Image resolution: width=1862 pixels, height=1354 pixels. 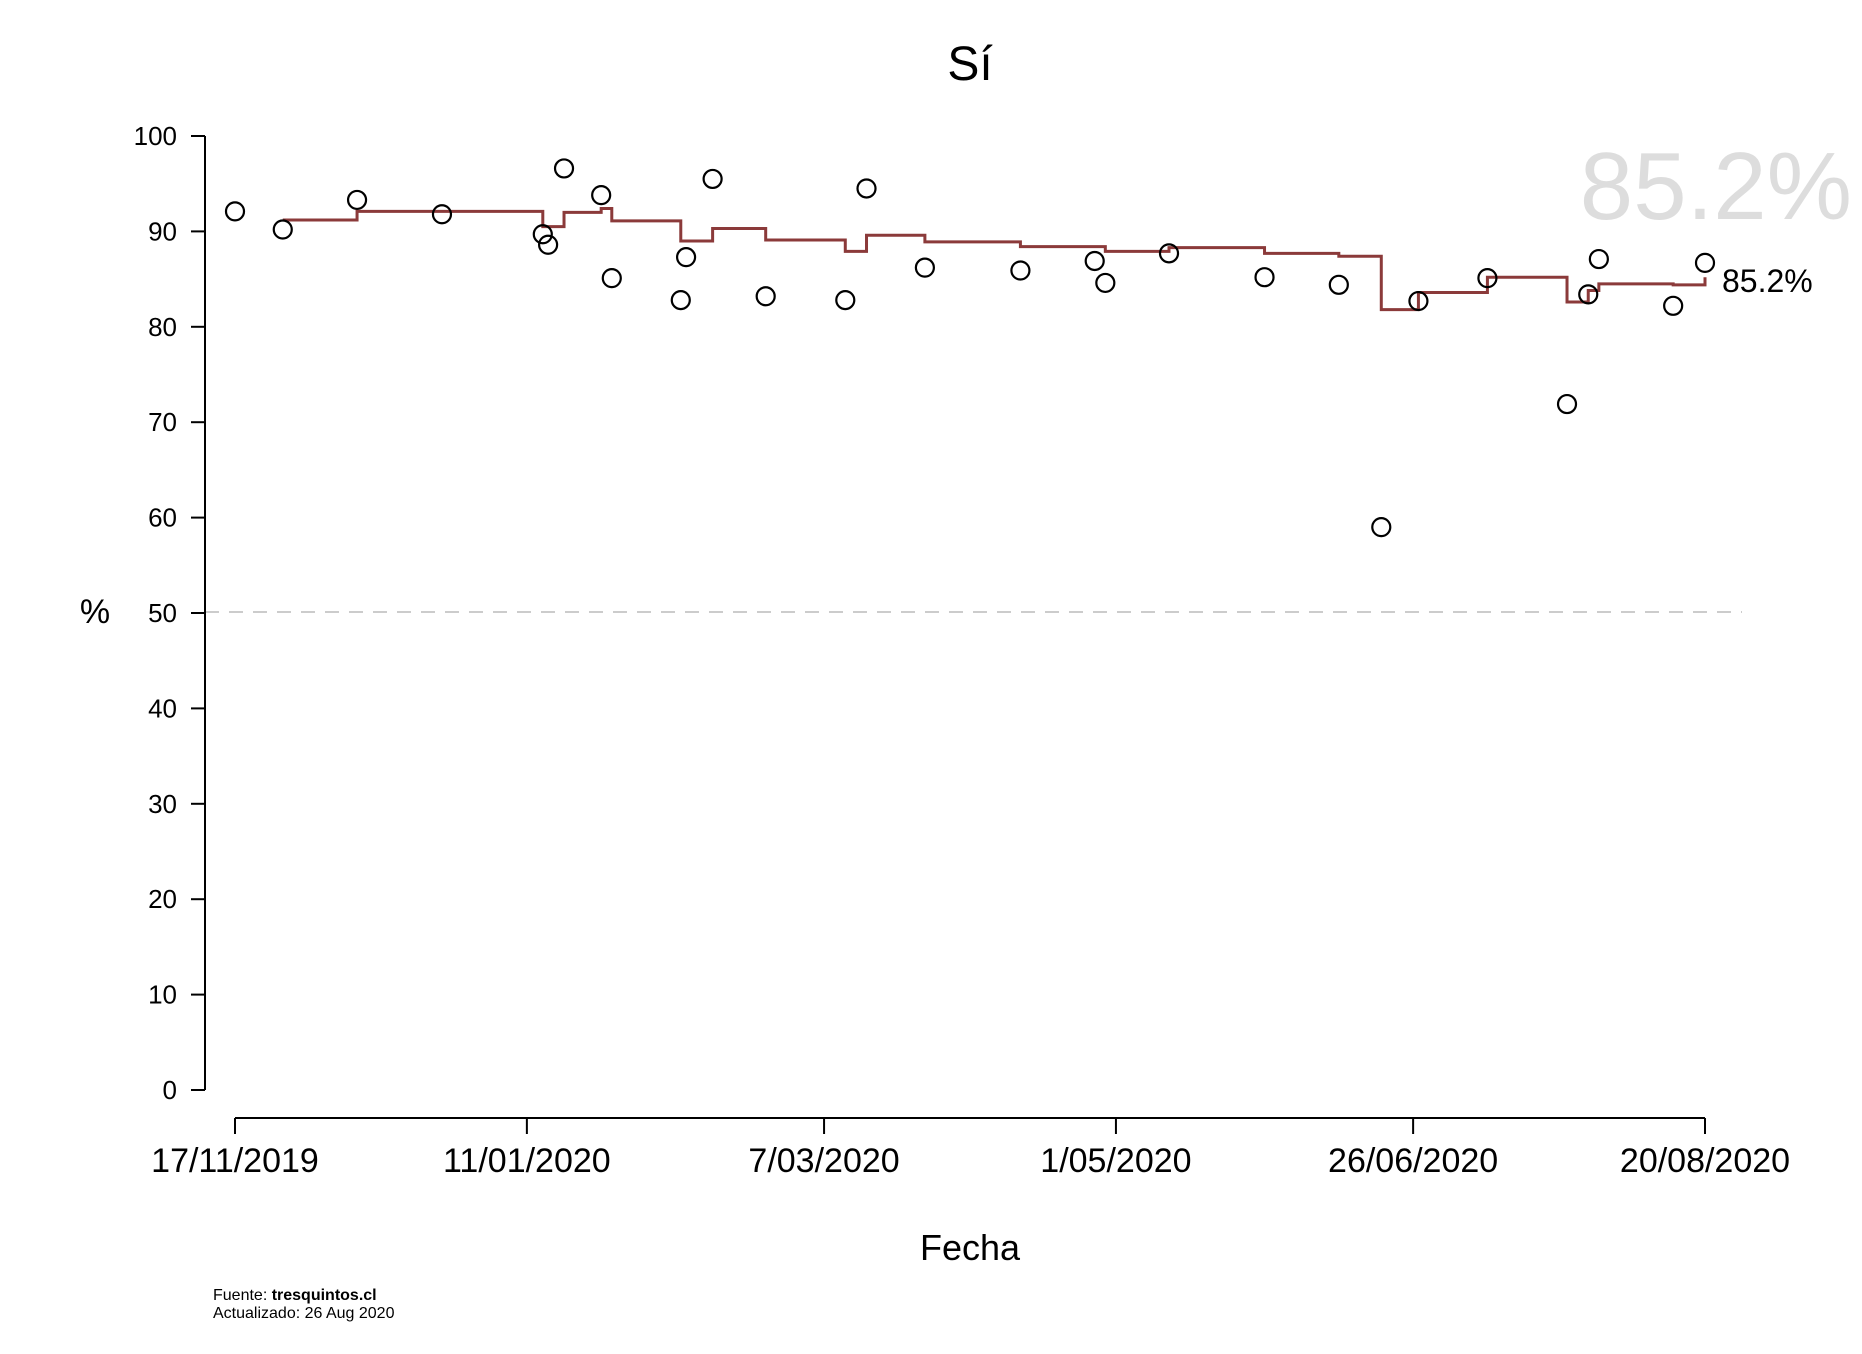 I want to click on trend-series, so click(x=994, y=259).